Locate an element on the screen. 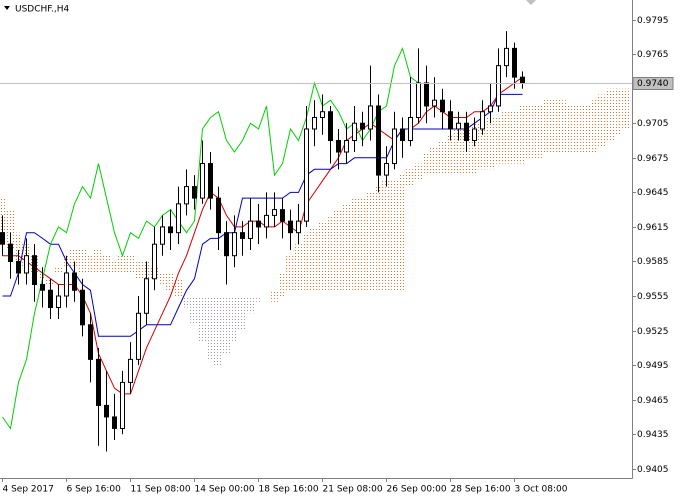 The image size is (700, 500). y-tick-label: 0.9765 is located at coordinates (653, 55).